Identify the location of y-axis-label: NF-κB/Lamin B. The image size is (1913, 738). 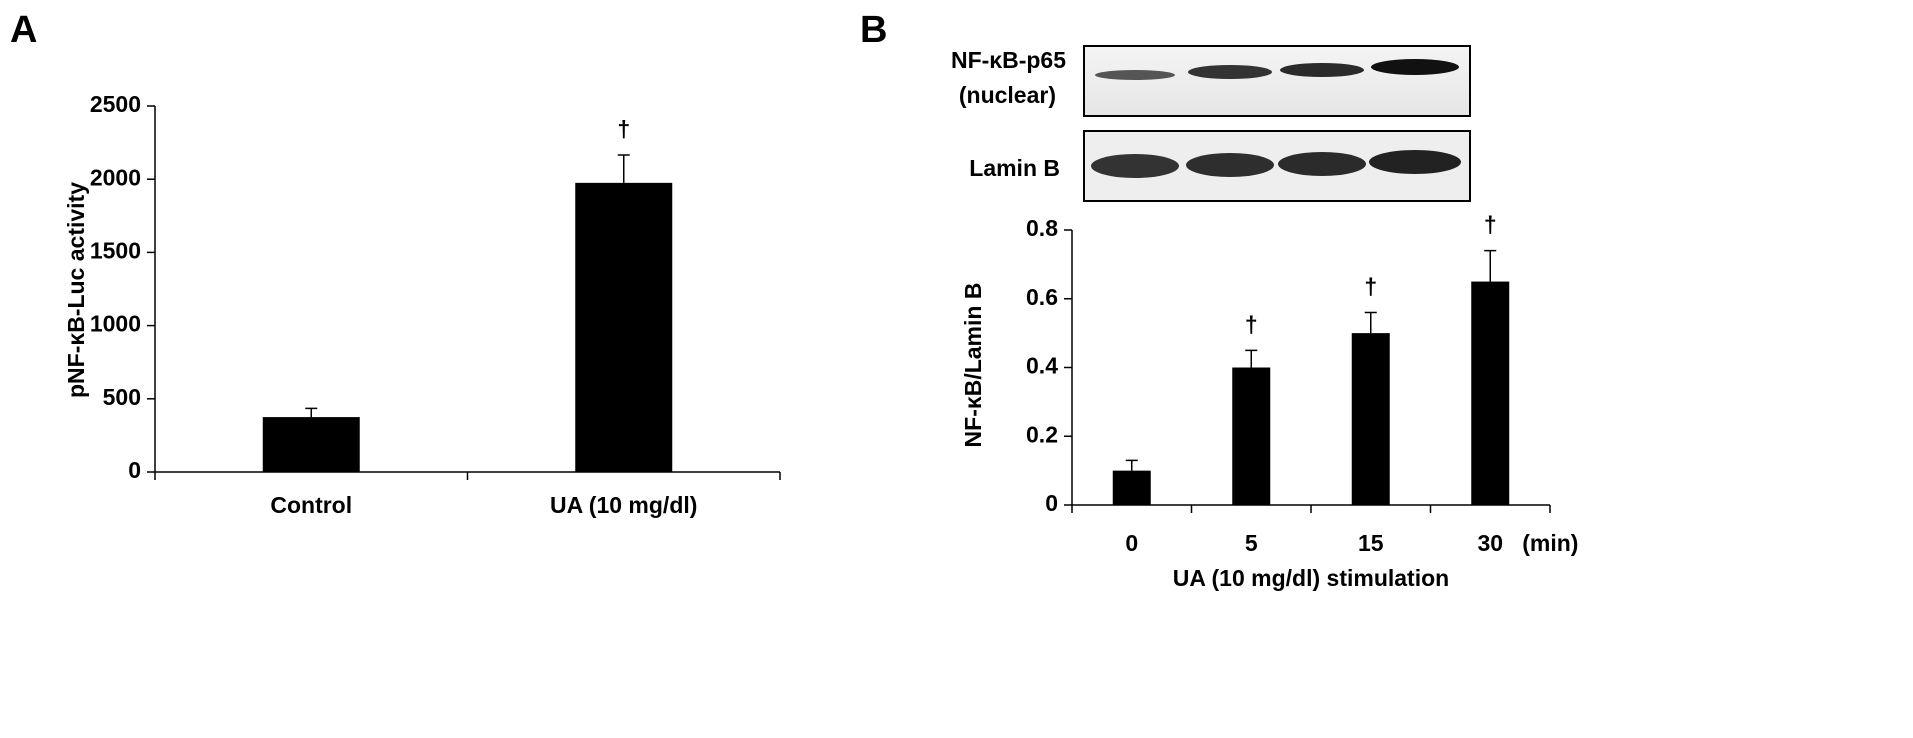
(973, 365).